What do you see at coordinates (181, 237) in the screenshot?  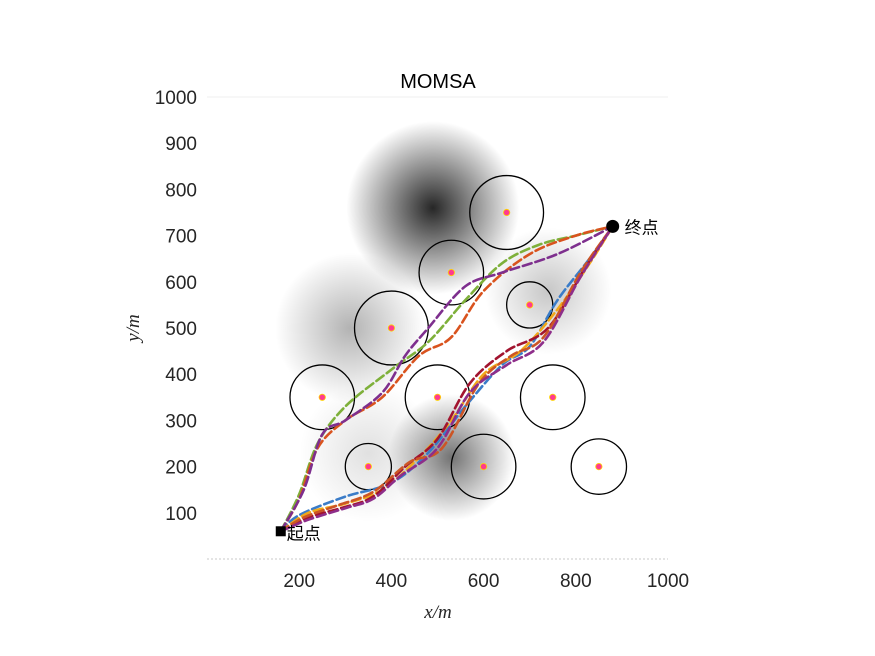 I see `y-tick-label: 700` at bounding box center [181, 237].